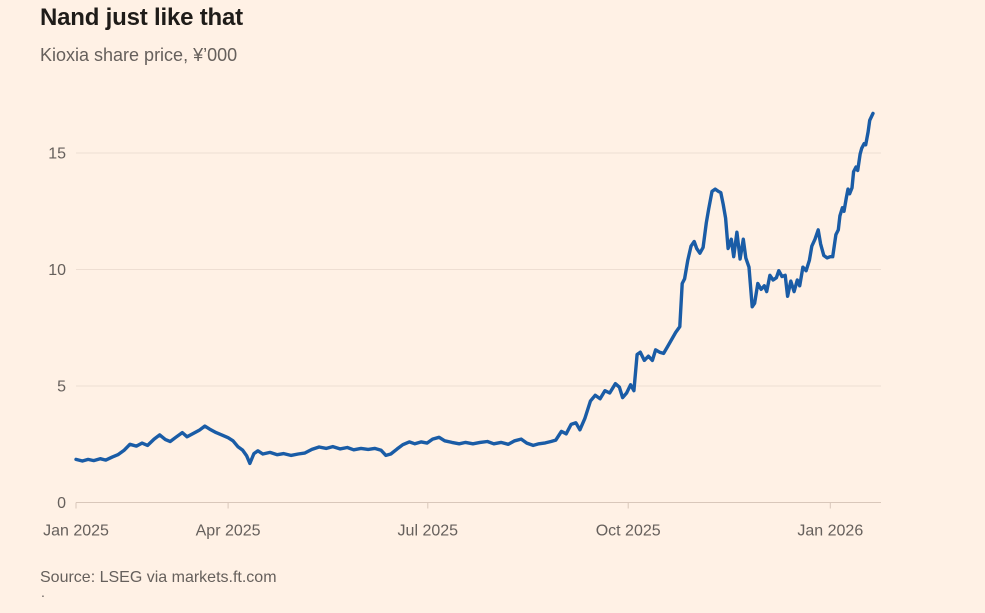  I want to click on y-tick-label: 10, so click(57, 270).